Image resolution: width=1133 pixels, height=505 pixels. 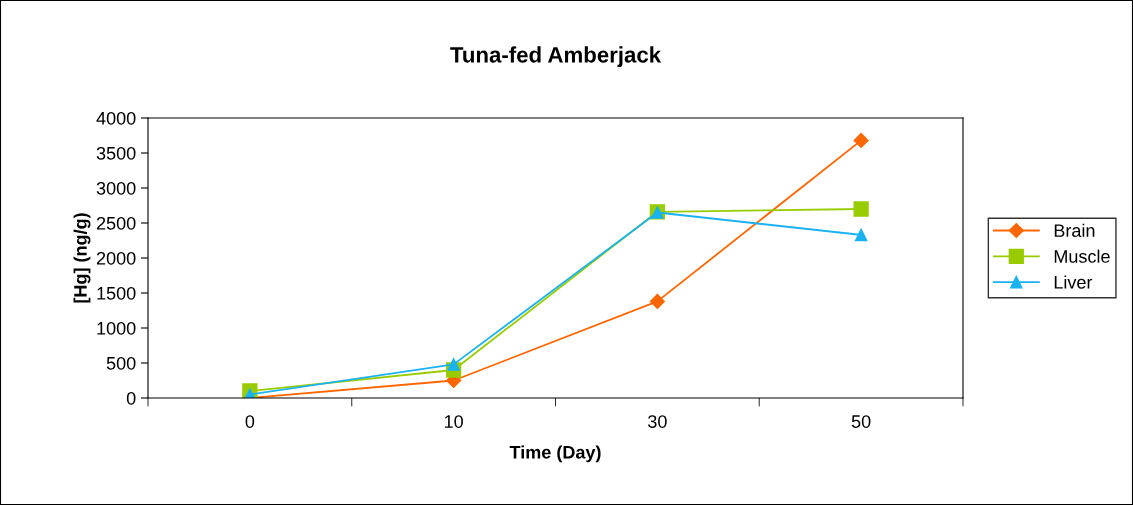 What do you see at coordinates (116, 188) in the screenshot?
I see `y-tick-label: 3000` at bounding box center [116, 188].